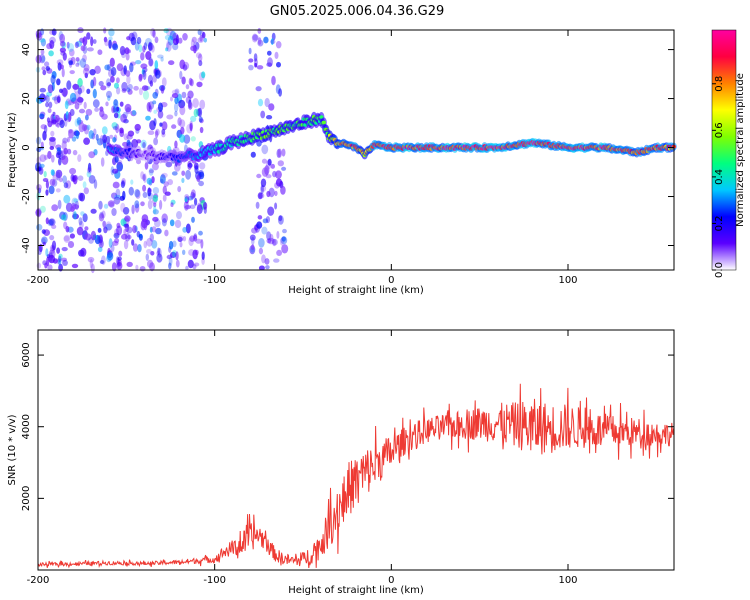 The image size is (750, 600). Describe the element at coordinates (391, 280) in the screenshot. I see `x-tick-label: 0` at that location.